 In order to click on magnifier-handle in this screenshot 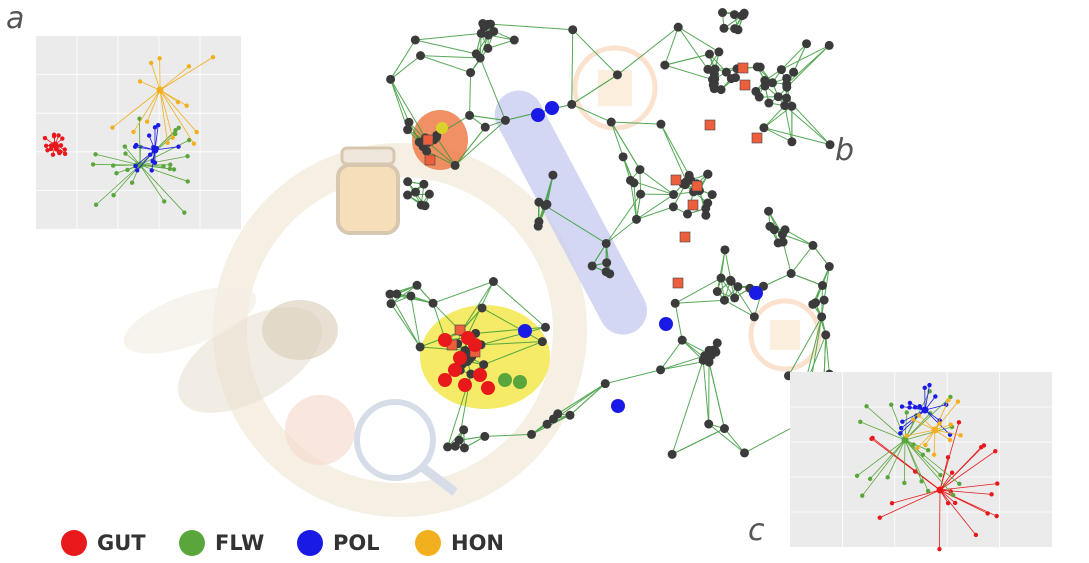, I will do `click(438, 479)`.